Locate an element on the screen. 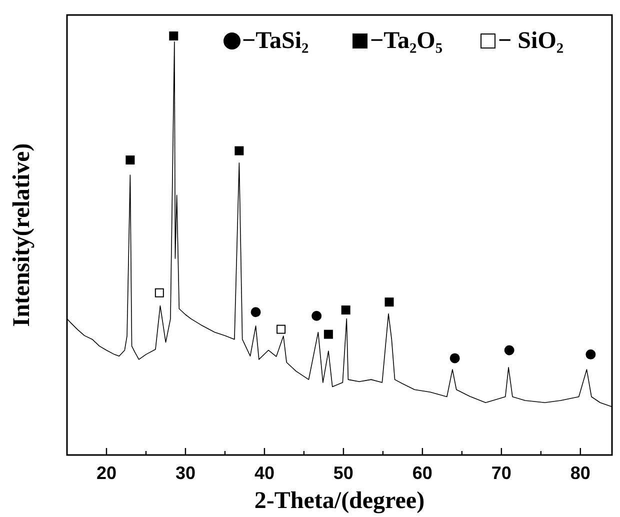 Image resolution: width=620 pixels, height=517 pixels. x-tick-label: 40 is located at coordinates (264, 473).